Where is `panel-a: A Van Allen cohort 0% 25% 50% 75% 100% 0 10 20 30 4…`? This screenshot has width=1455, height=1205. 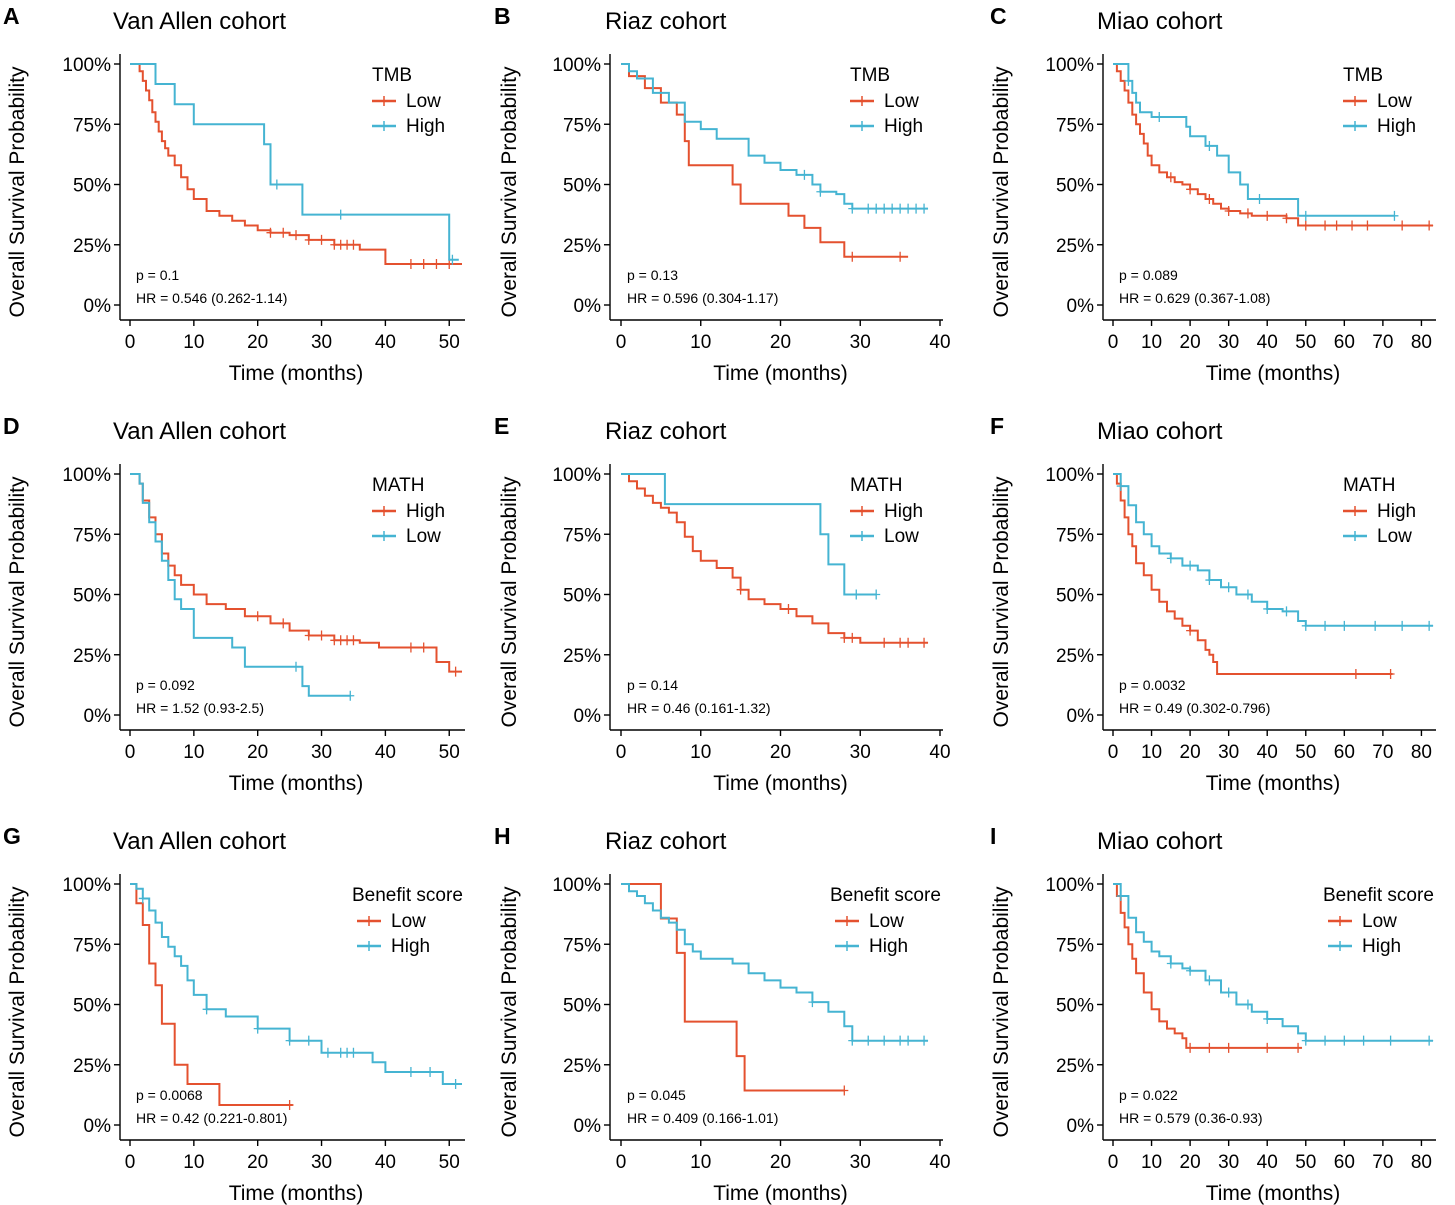 panel-a: A Van Allen cohort 0% 25% 50% 75% 100% 0 10 20 30 4… is located at coordinates (234, 194).